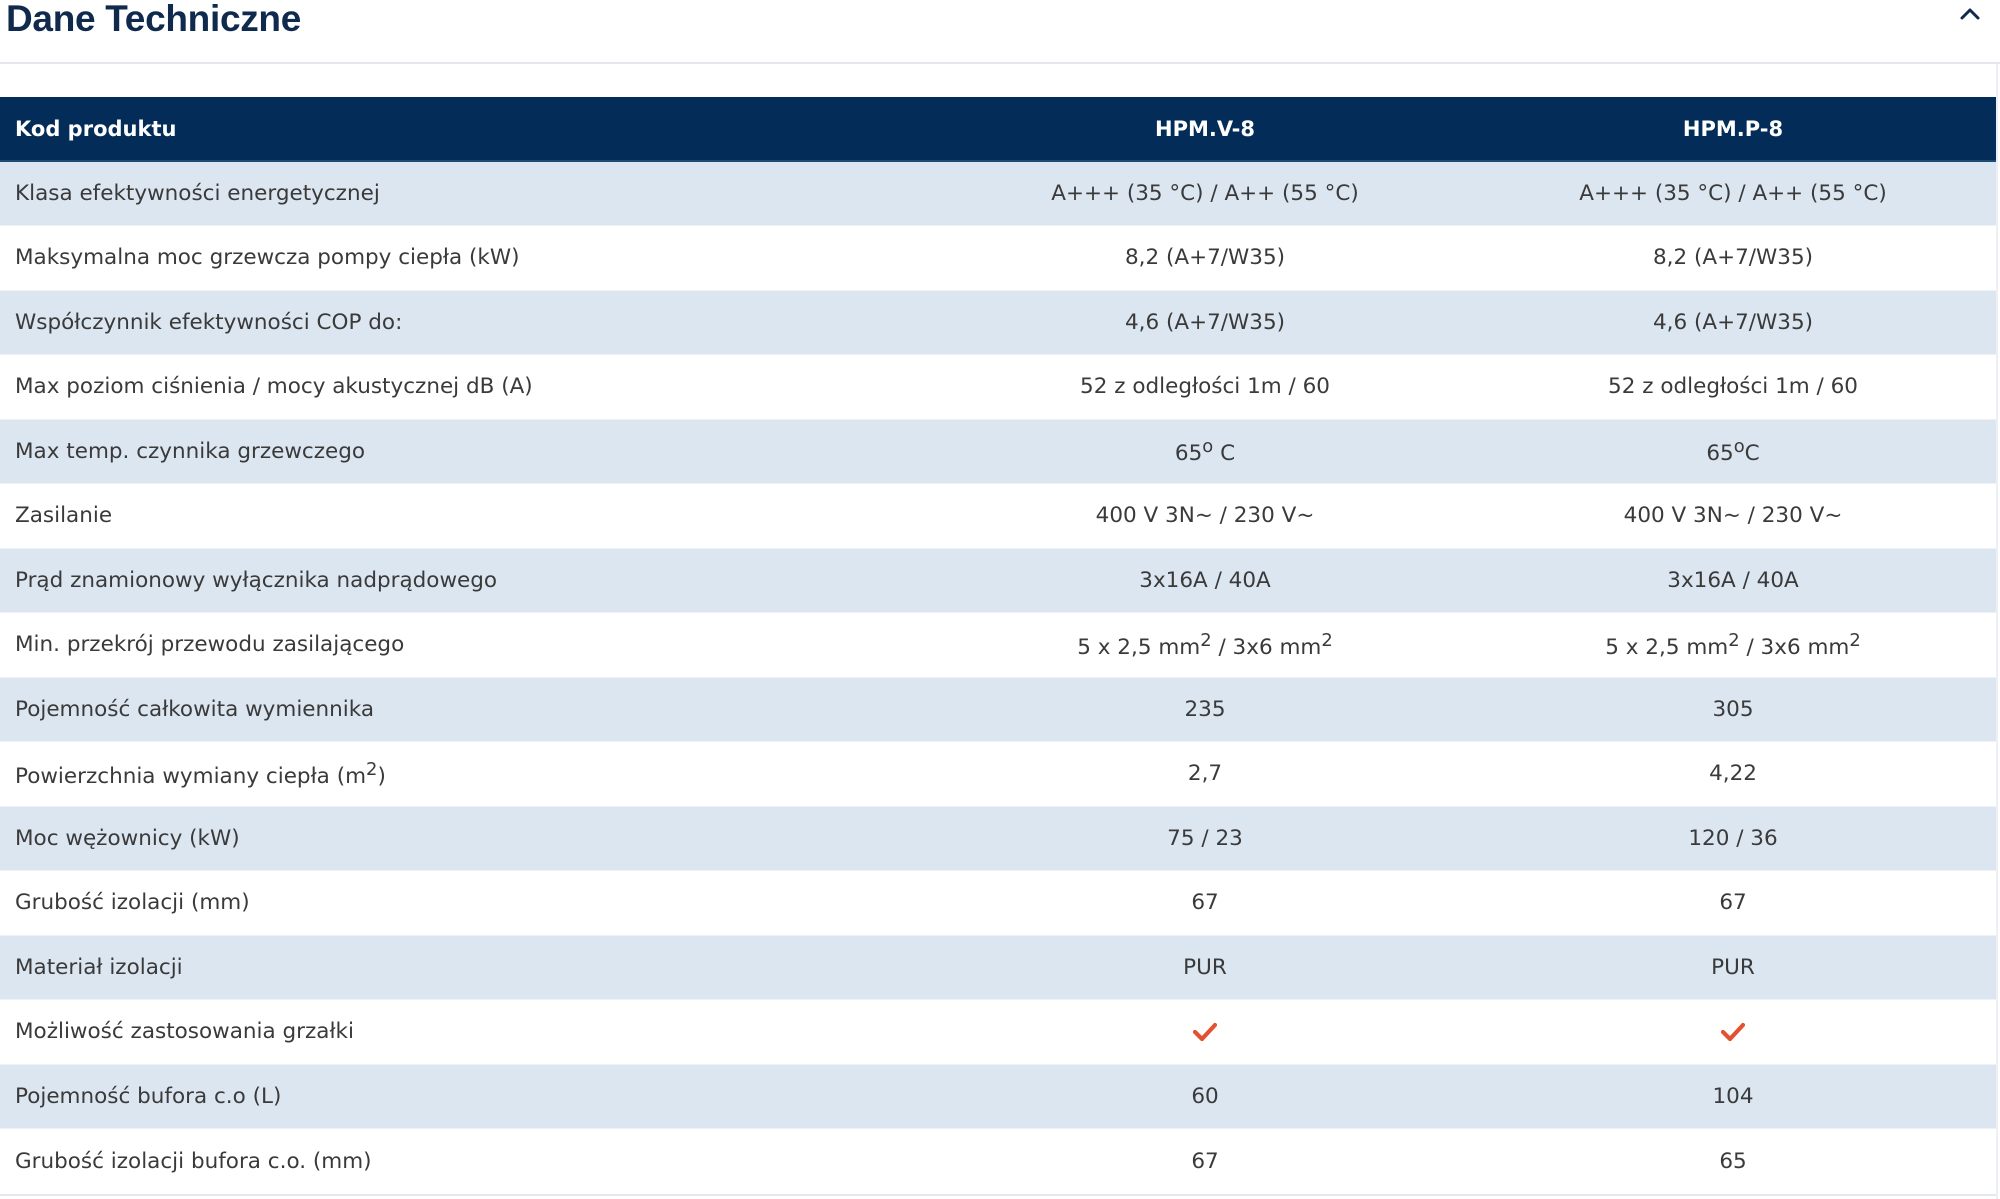  I want to click on row-value-model-2: 4,22, so click(1733, 773).